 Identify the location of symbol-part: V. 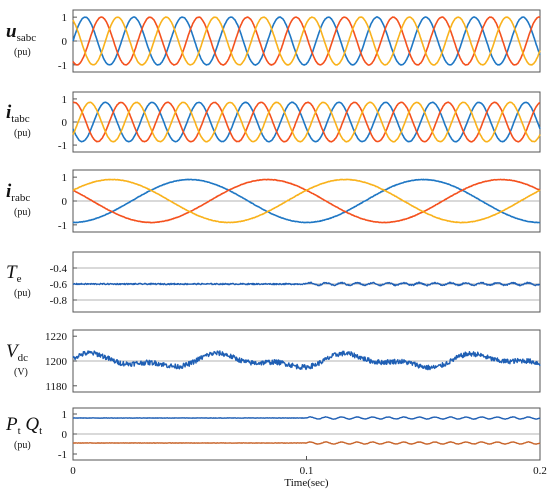
(13, 351).